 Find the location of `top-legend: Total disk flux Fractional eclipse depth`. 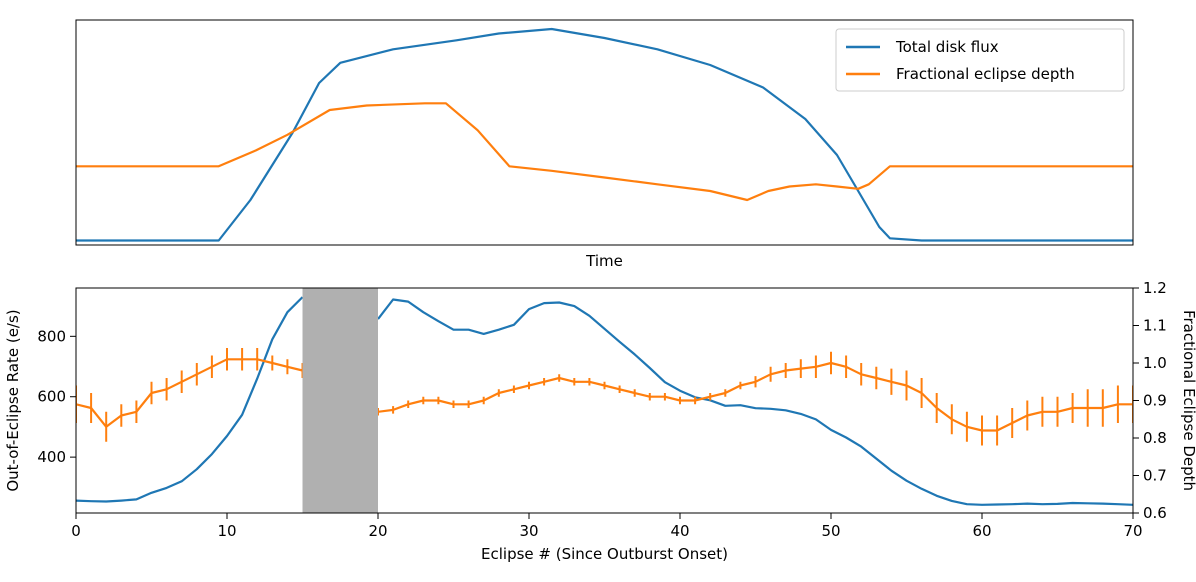

top-legend: Total disk flux Fractional eclipse depth is located at coordinates (980, 60).